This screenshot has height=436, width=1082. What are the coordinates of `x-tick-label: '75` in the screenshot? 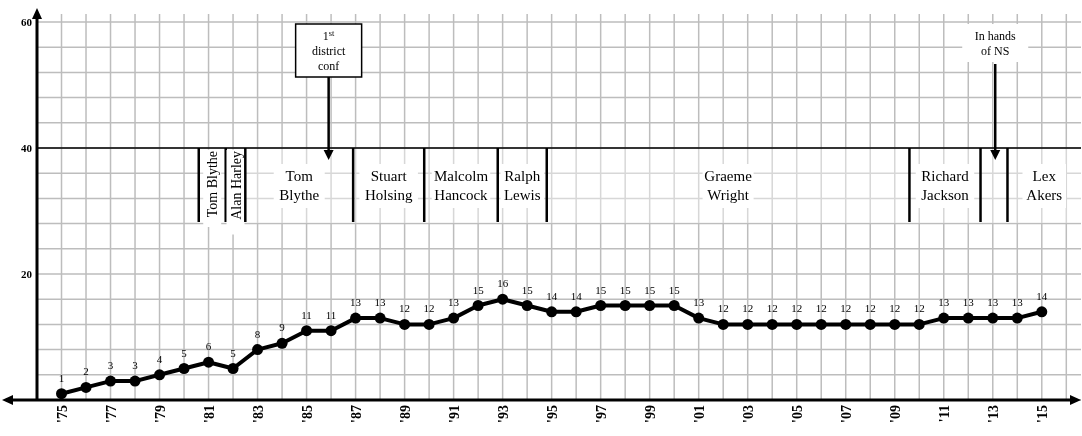 It's located at (62, 414).